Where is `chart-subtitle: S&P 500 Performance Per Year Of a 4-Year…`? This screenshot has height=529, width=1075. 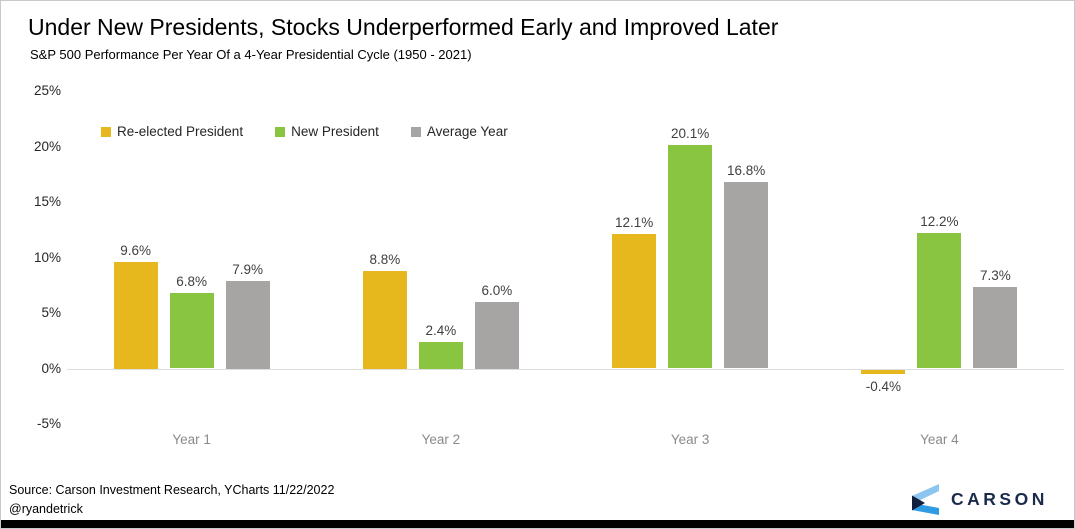 chart-subtitle: S&P 500 Performance Per Year Of a 4-Year… is located at coordinates (251, 54).